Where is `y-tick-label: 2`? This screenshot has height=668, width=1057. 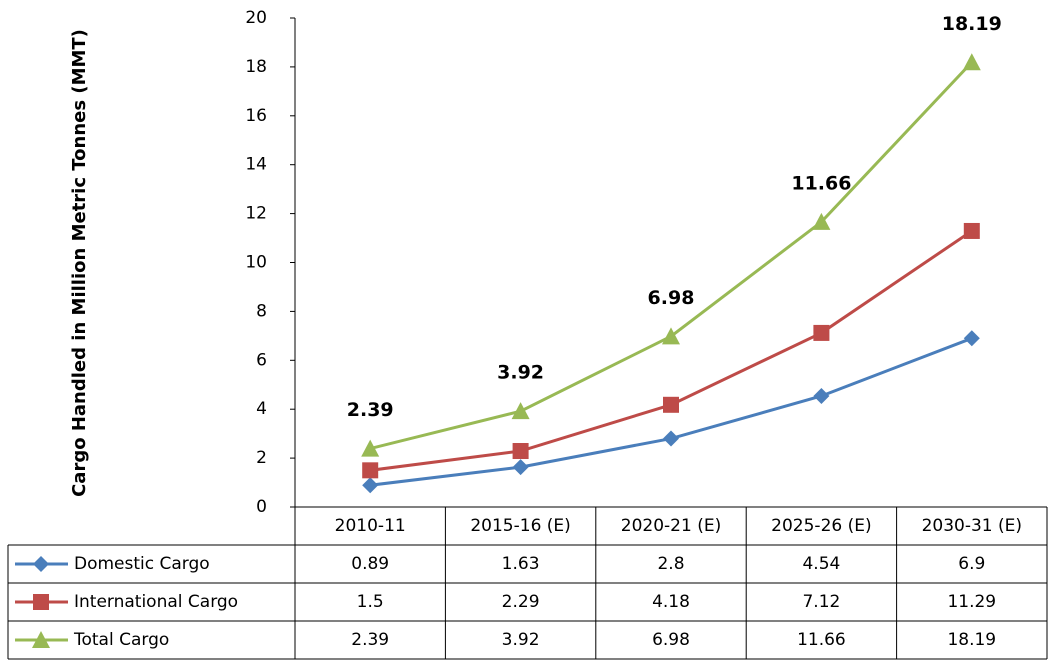
y-tick-label: 2 is located at coordinates (261, 458).